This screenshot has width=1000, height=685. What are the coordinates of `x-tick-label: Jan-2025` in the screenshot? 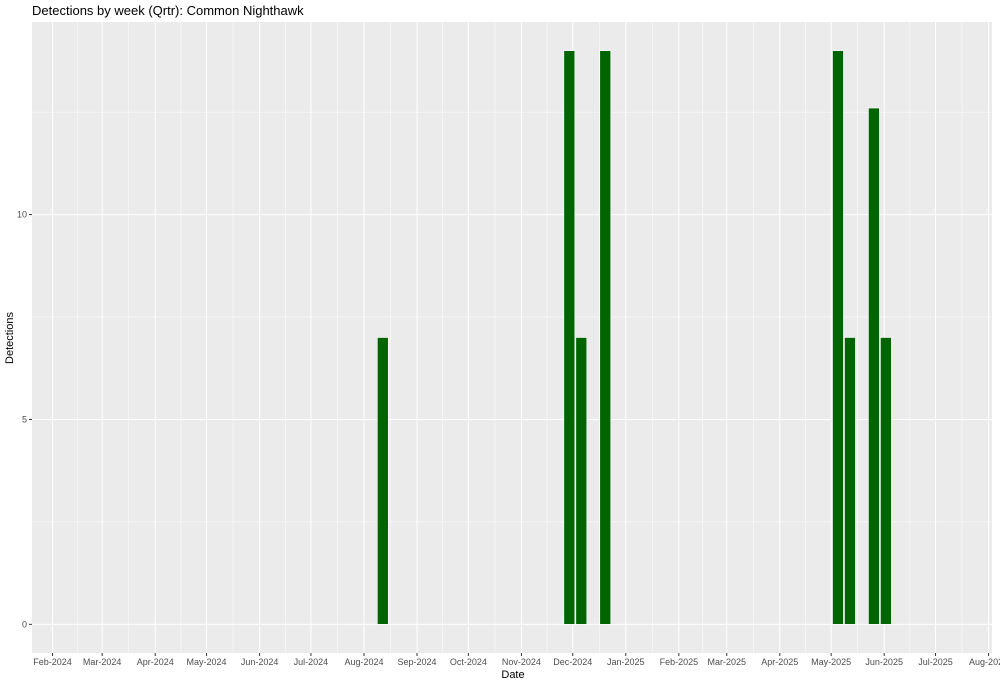 It's located at (626, 662).